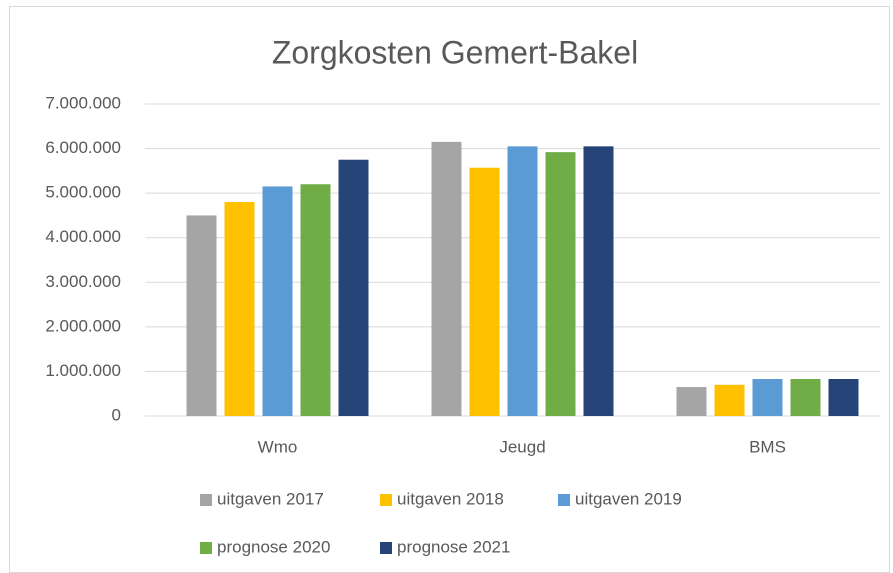  I want to click on legend-label: prognose 2021, so click(453, 546).